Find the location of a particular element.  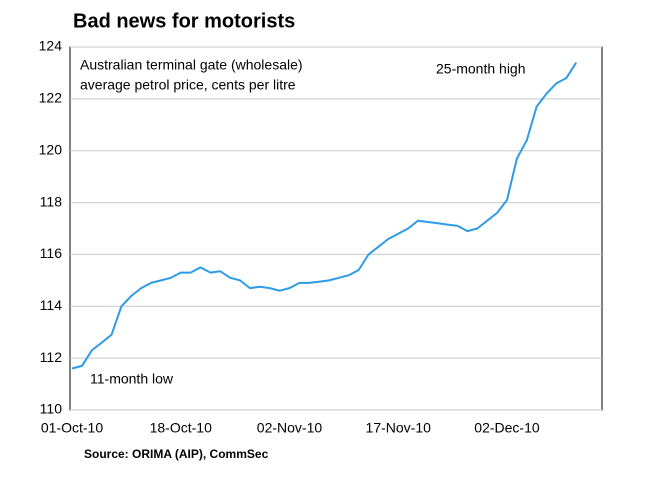

y-tick-label: 110 is located at coordinates (51, 409).